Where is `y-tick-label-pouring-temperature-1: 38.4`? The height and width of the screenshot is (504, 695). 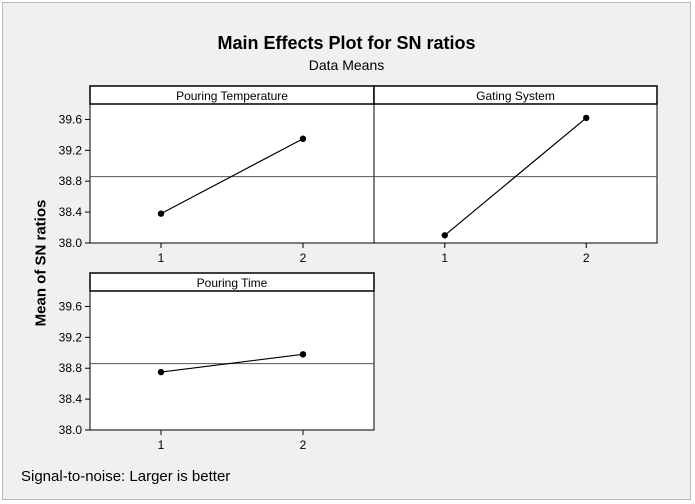
y-tick-label-pouring-temperature-1: 38.4 is located at coordinates (71, 212).